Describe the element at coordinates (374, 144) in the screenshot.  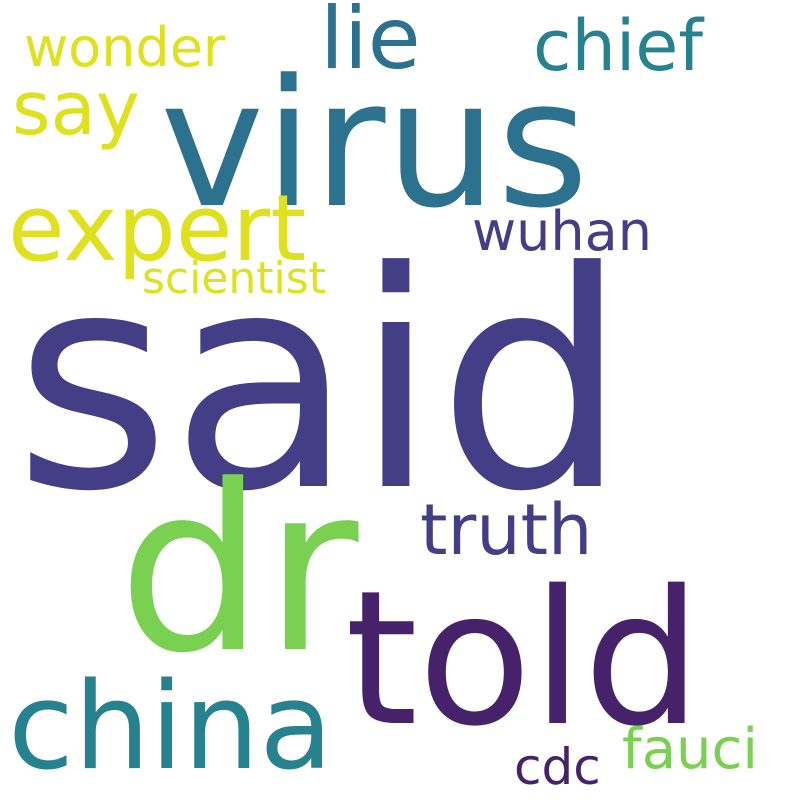
I see `word-virus: virus` at that location.